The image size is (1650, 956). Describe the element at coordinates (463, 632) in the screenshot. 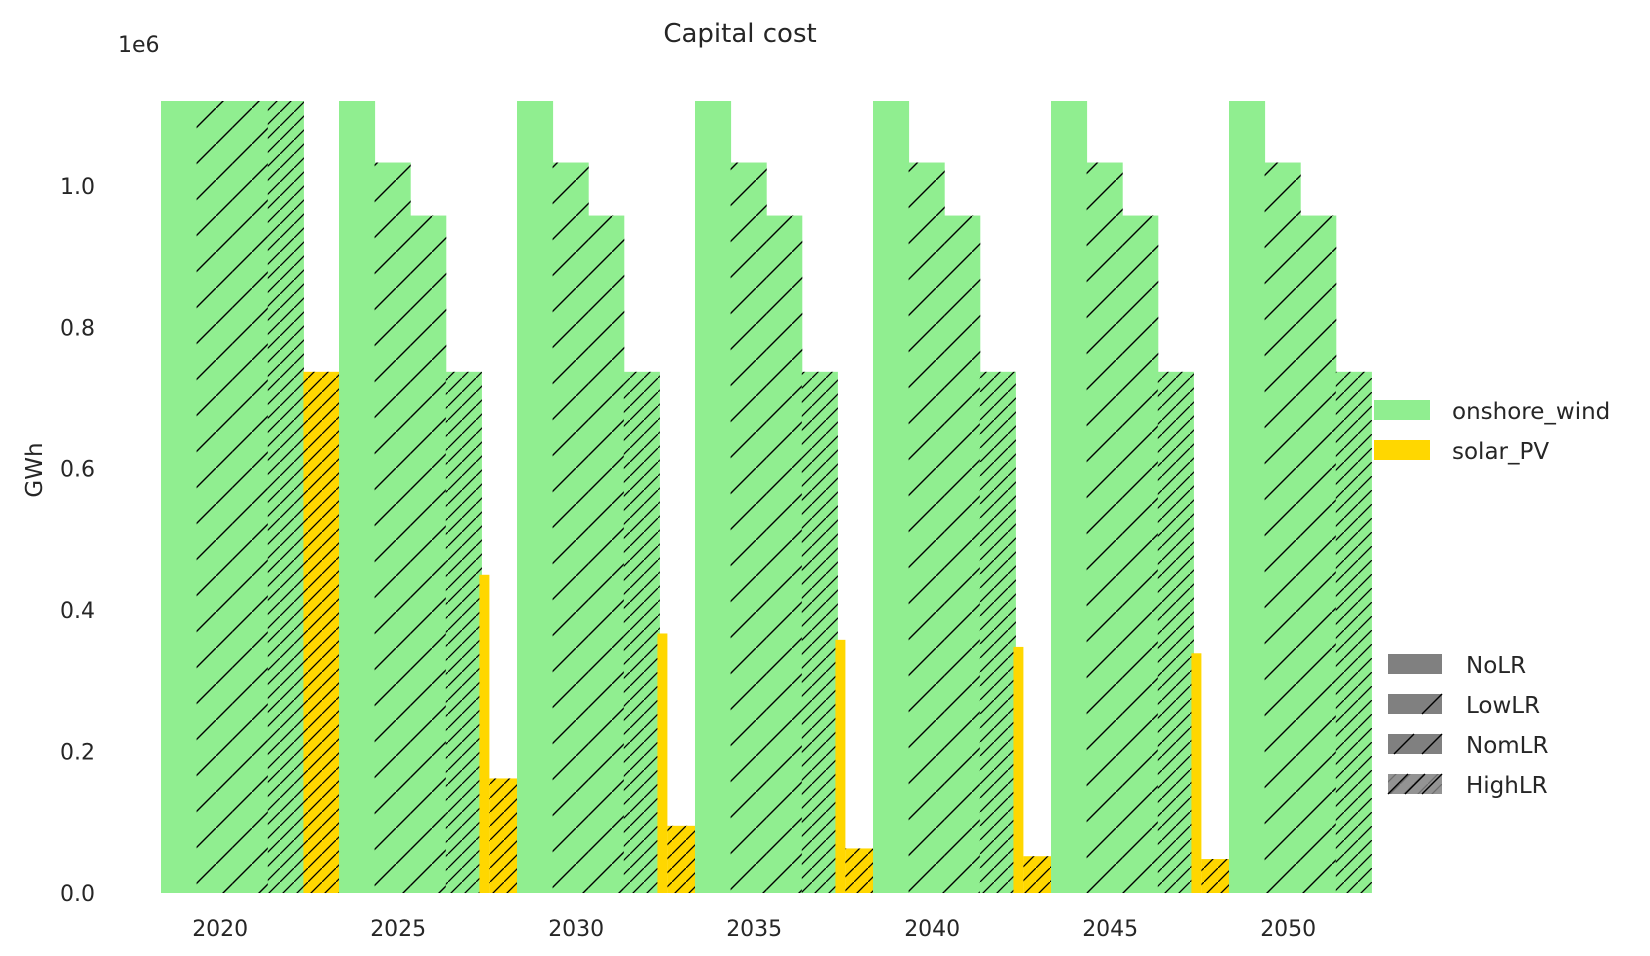

I see `bar-hatch-onshore-wind-2025-HighLR` at that location.